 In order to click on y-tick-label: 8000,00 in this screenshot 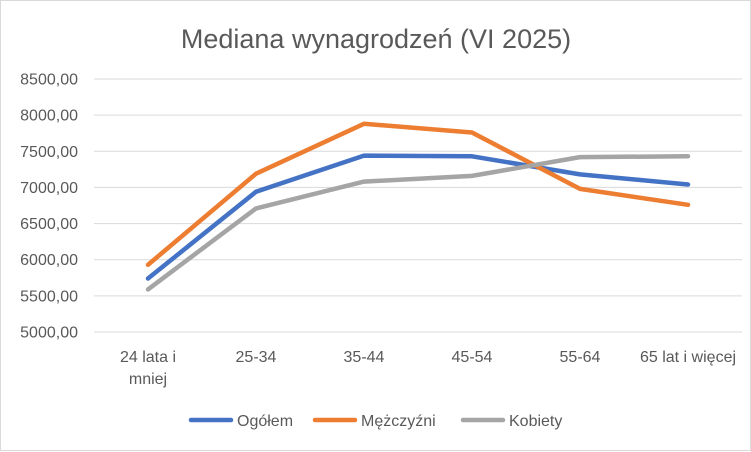, I will do `click(49, 116)`.